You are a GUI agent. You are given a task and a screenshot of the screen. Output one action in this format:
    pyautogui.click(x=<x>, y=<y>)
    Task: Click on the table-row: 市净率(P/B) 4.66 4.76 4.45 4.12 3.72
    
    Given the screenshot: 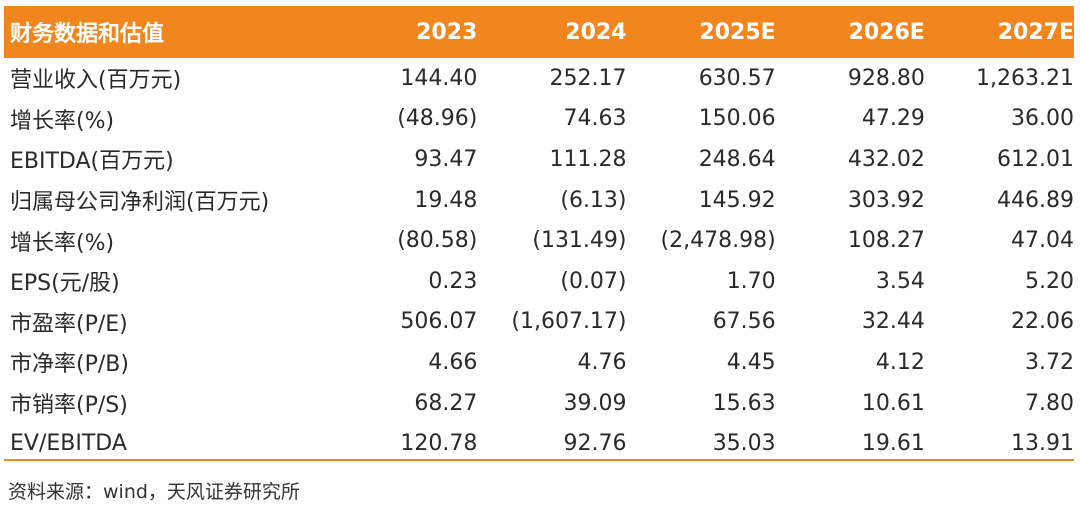 What is the action you would take?
    pyautogui.click(x=539, y=362)
    